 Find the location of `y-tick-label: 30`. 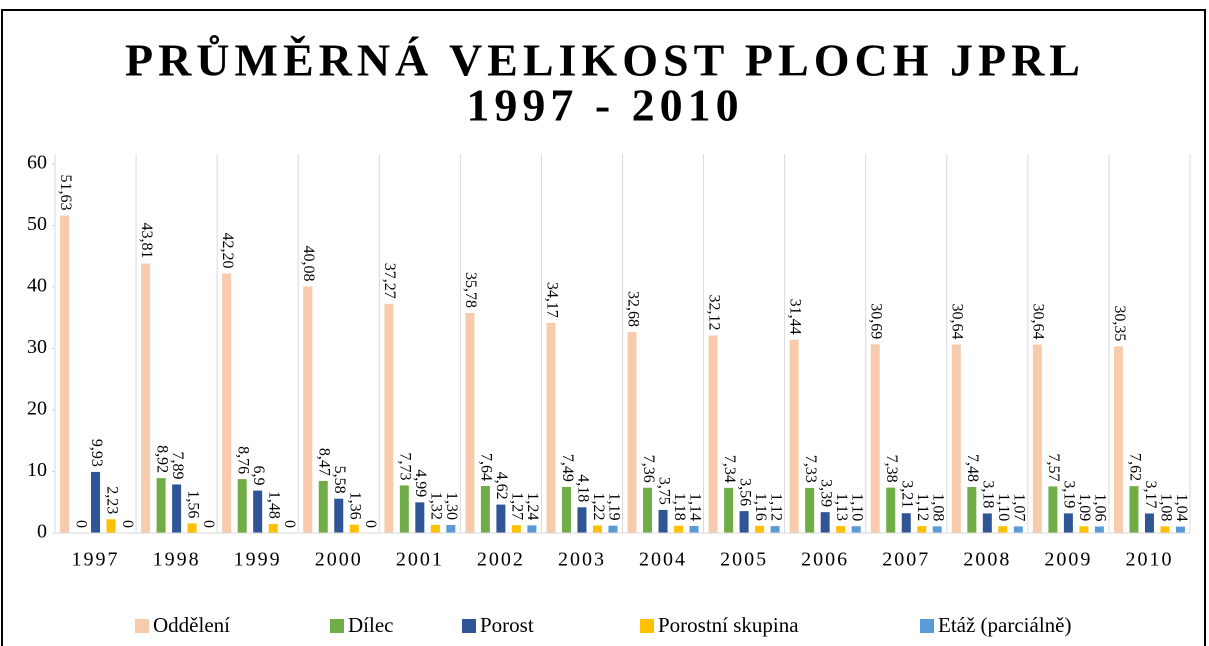

y-tick-label: 30 is located at coordinates (37, 347).